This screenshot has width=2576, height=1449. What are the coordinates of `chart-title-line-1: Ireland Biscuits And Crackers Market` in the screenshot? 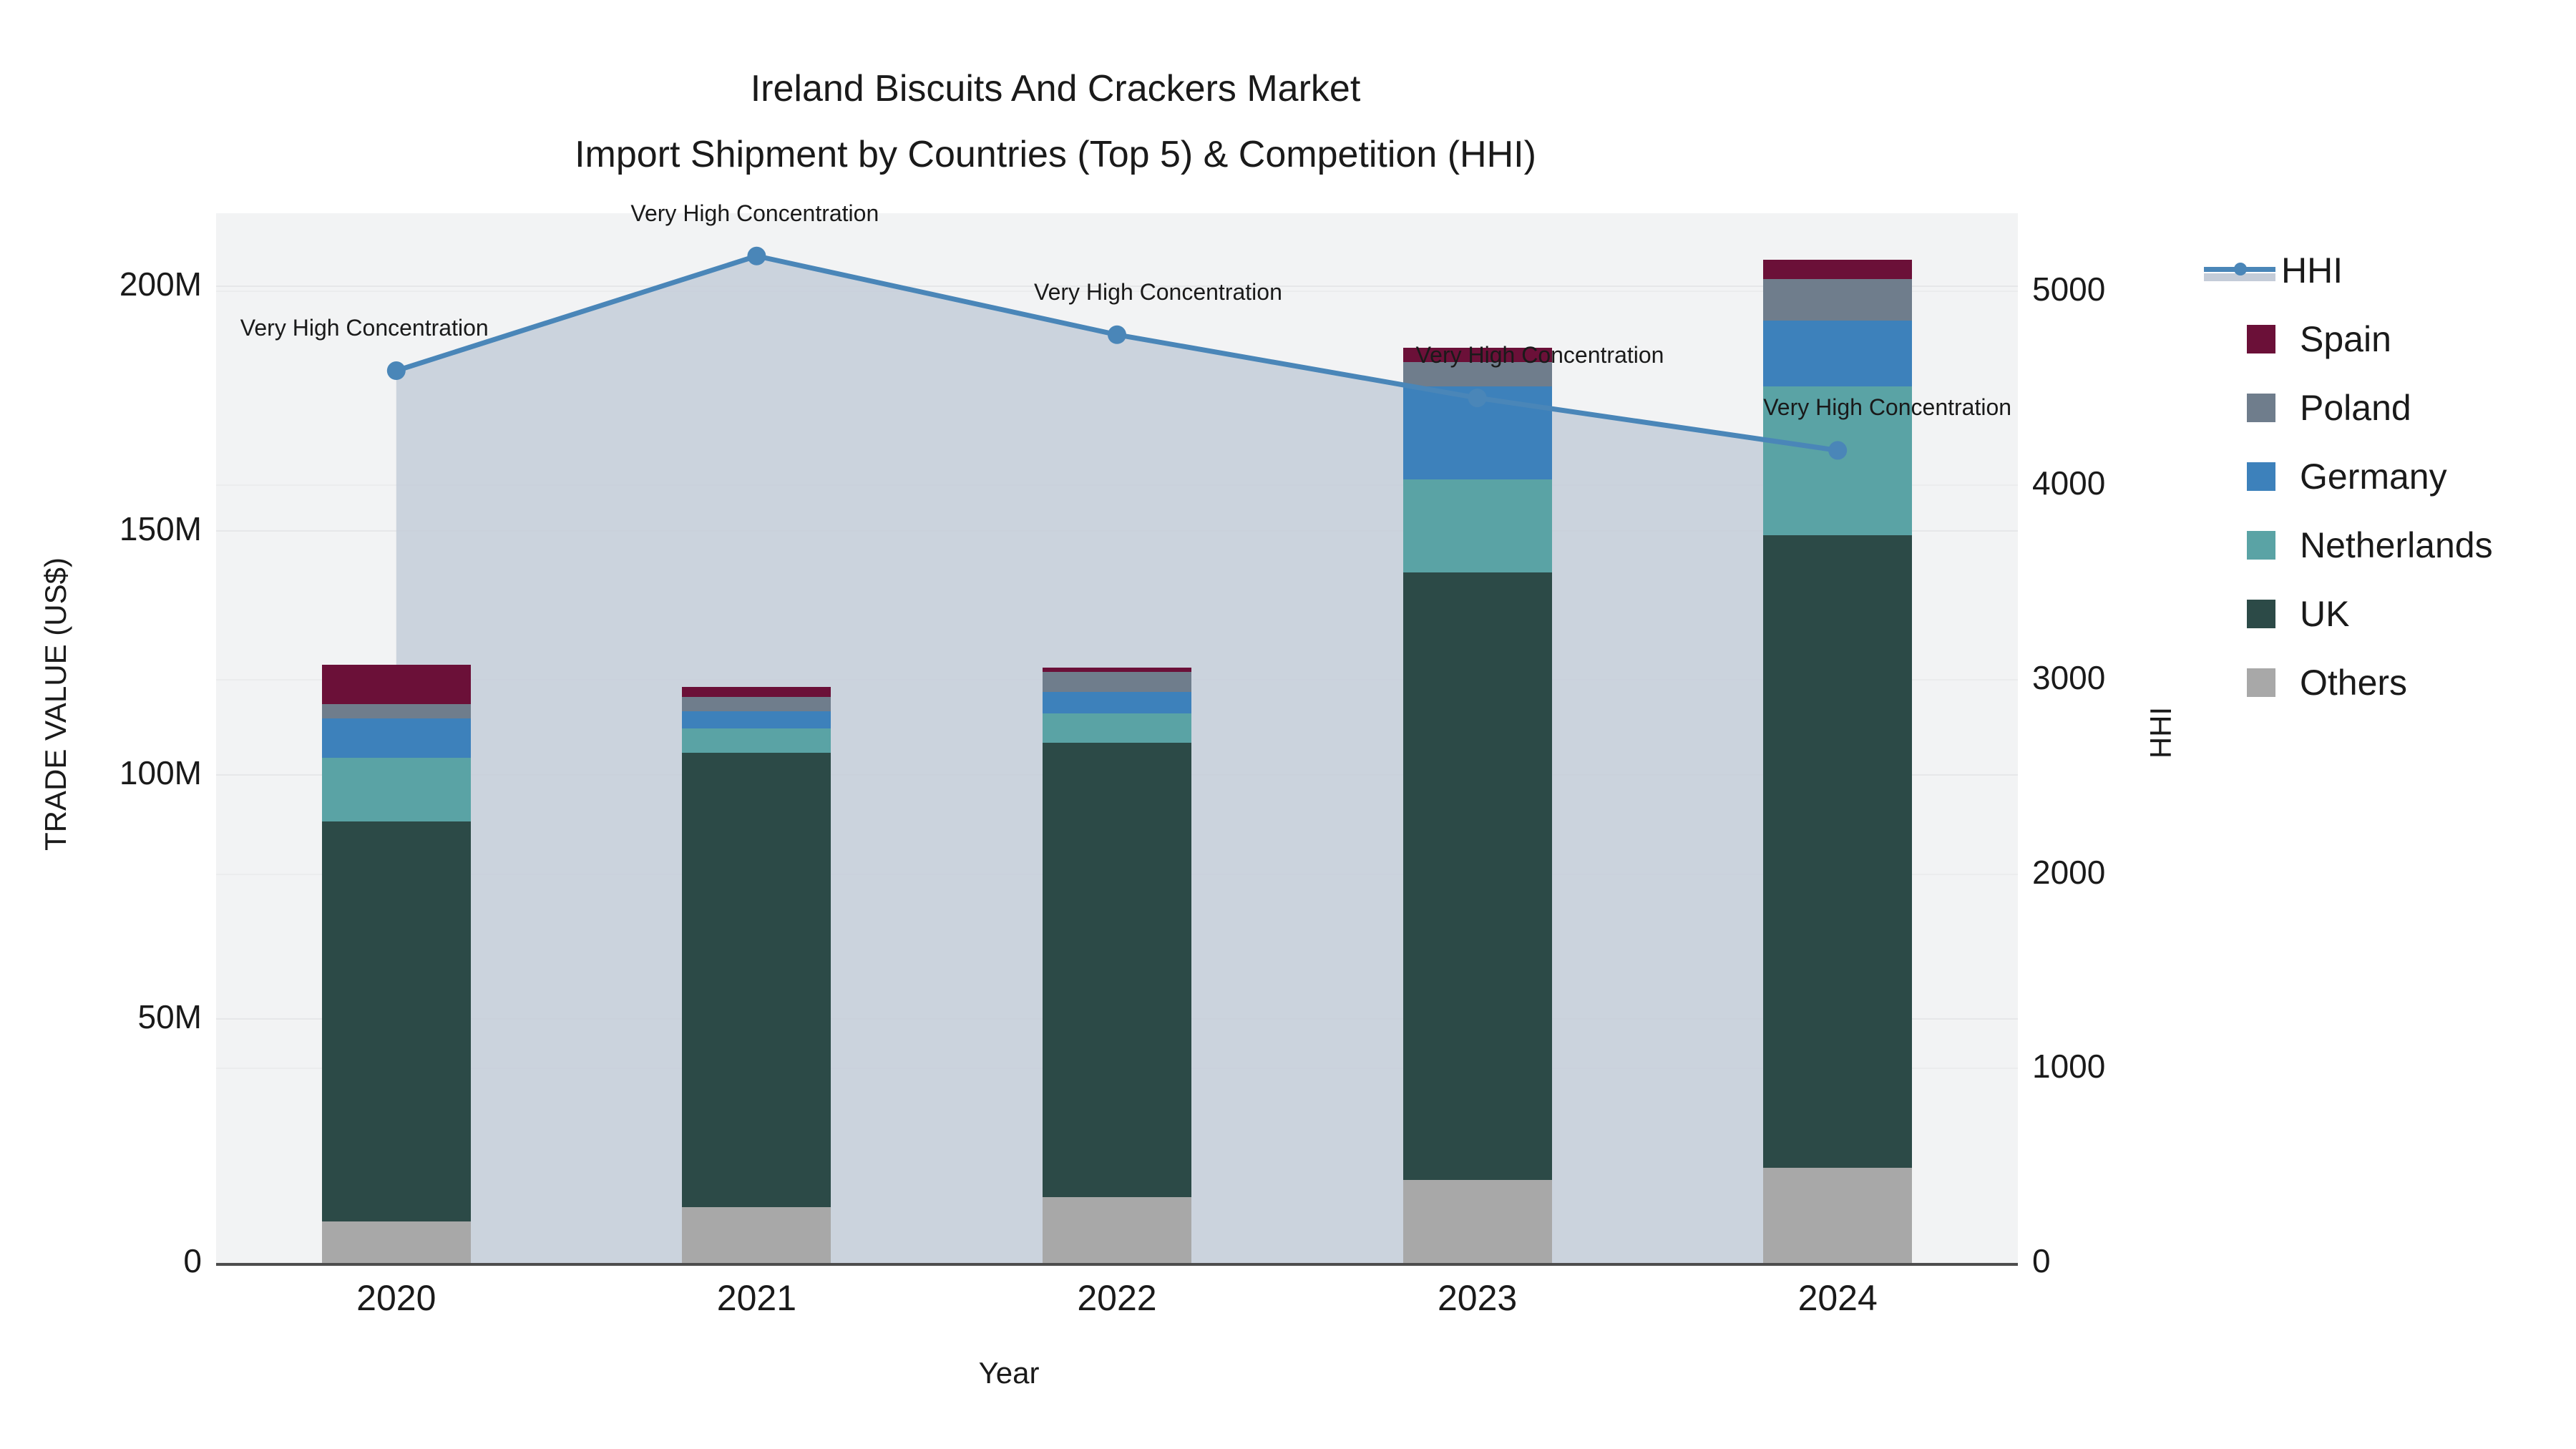 It's located at (1055, 88).